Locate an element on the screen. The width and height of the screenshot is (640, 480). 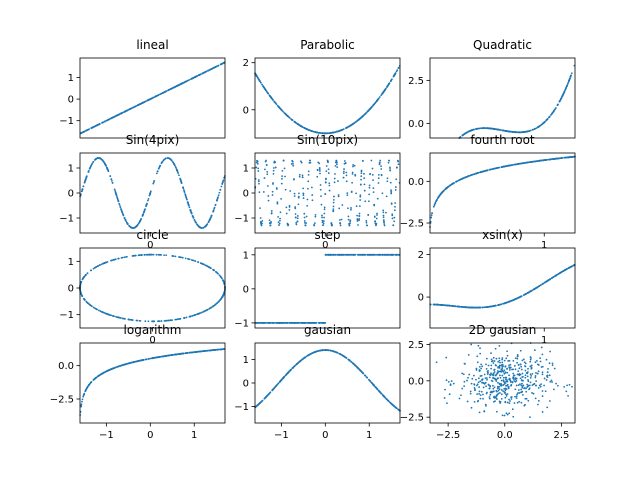
y-tick-label: 2 is located at coordinates (421, 255).